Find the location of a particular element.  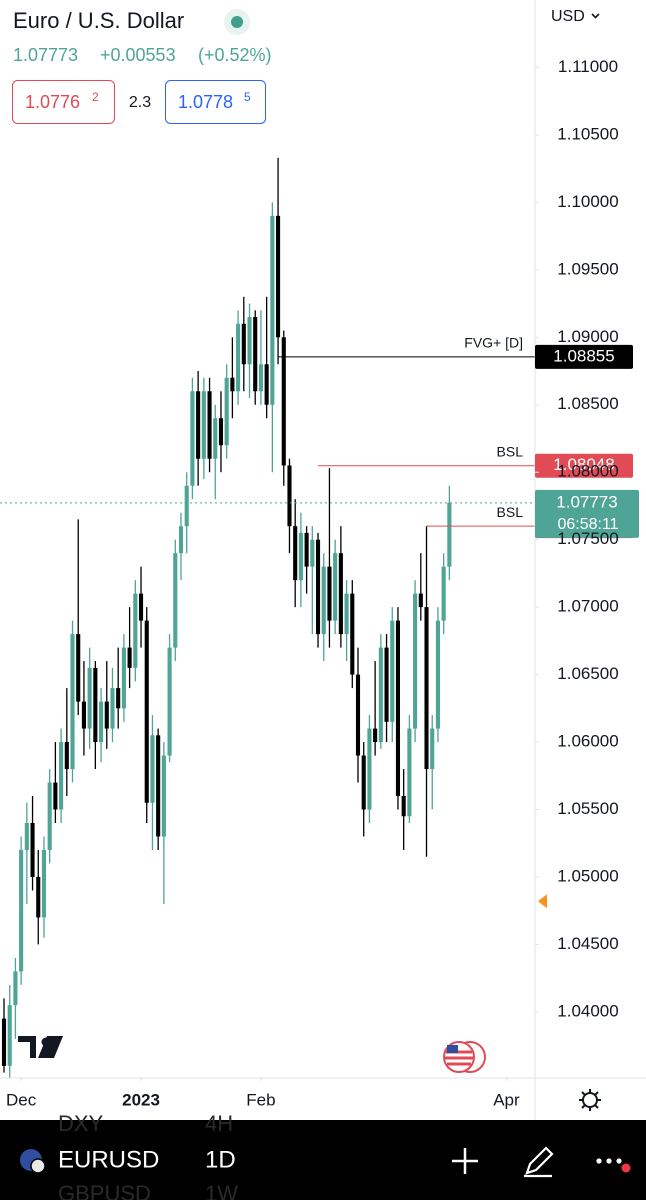

ghost-interval: 1W is located at coordinates (221, 1190).